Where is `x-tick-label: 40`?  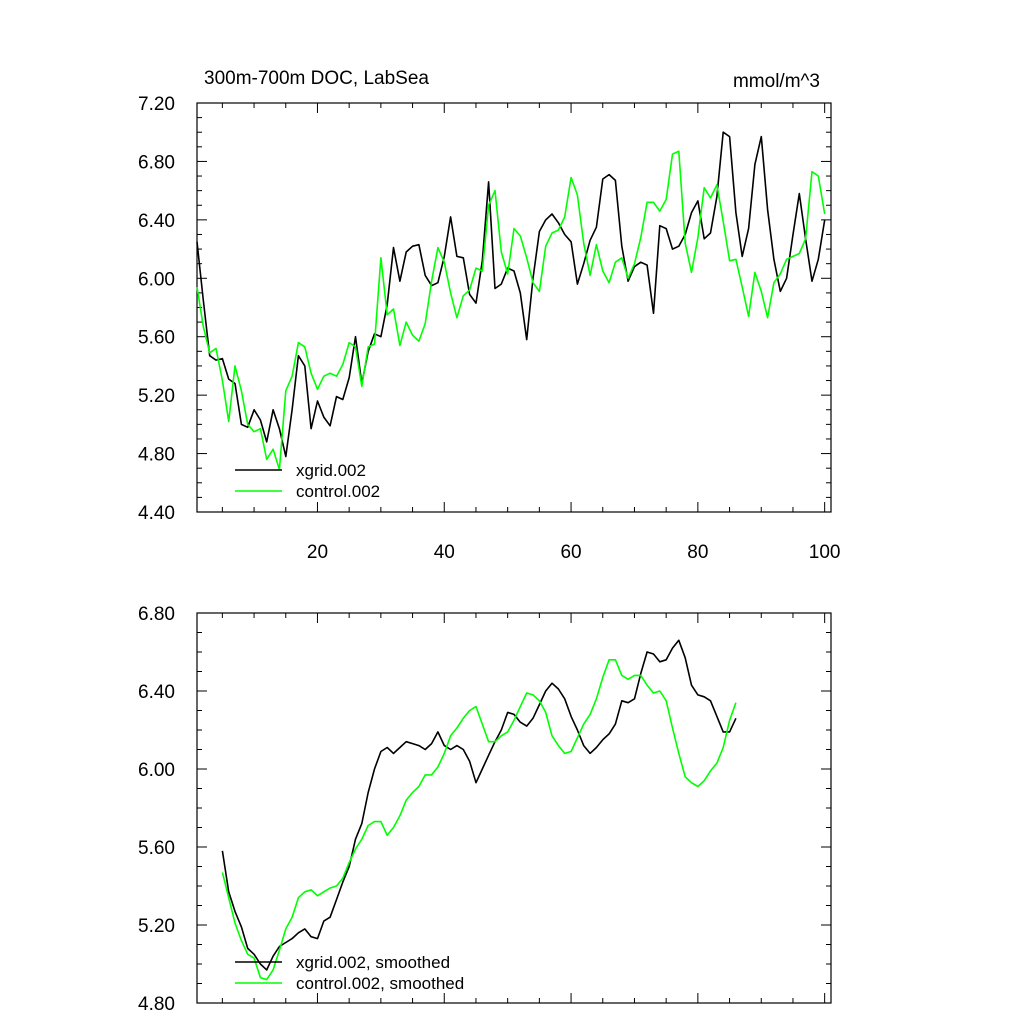
x-tick-label: 40 is located at coordinates (444, 552).